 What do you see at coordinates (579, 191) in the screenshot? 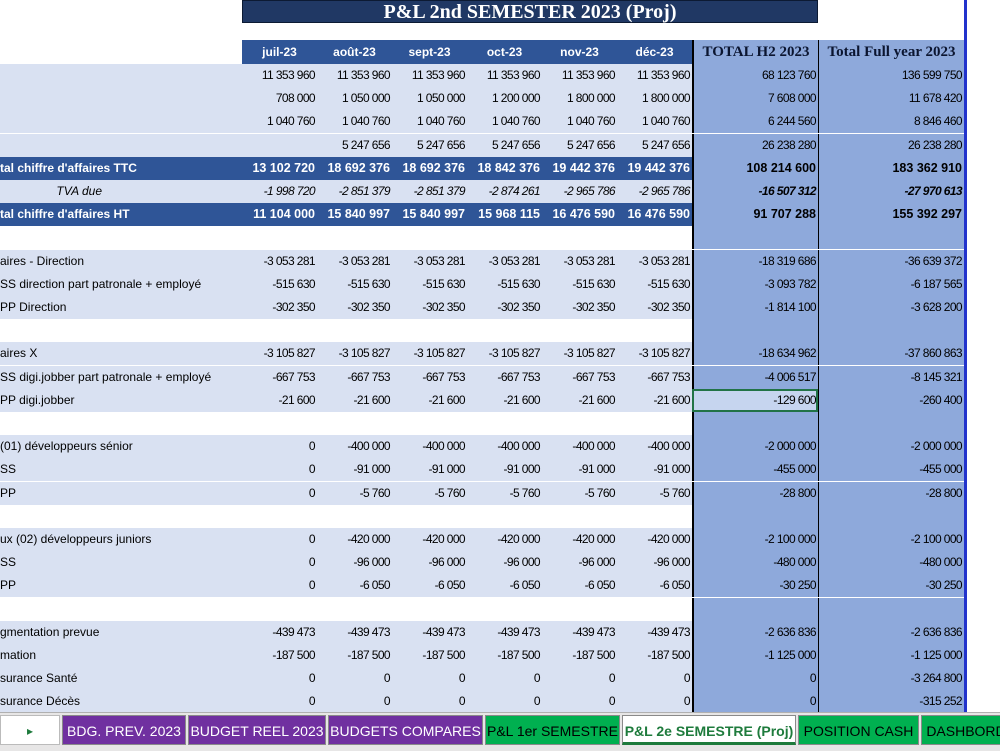
I see `month-value-cell: -2 965 786` at bounding box center [579, 191].